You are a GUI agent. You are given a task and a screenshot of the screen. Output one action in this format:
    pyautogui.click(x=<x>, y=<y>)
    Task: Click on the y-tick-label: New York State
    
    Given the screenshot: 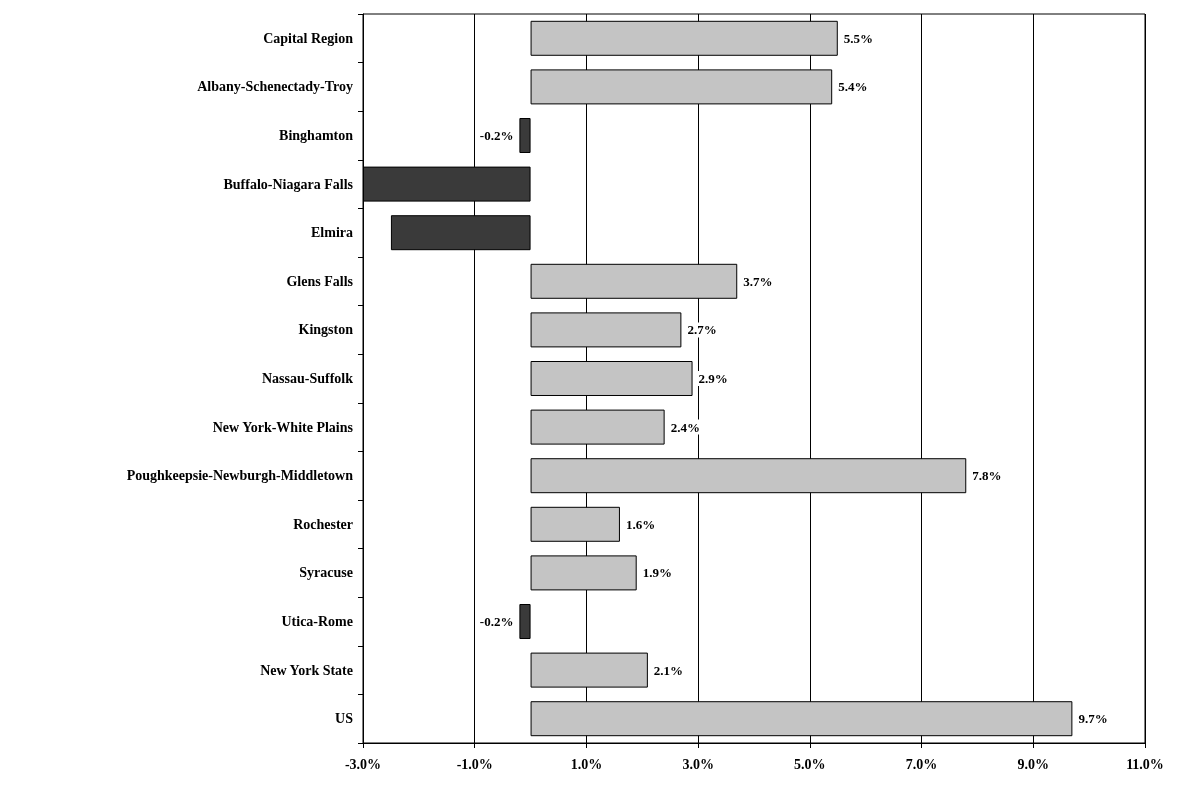 What is the action you would take?
    pyautogui.click(x=306, y=670)
    